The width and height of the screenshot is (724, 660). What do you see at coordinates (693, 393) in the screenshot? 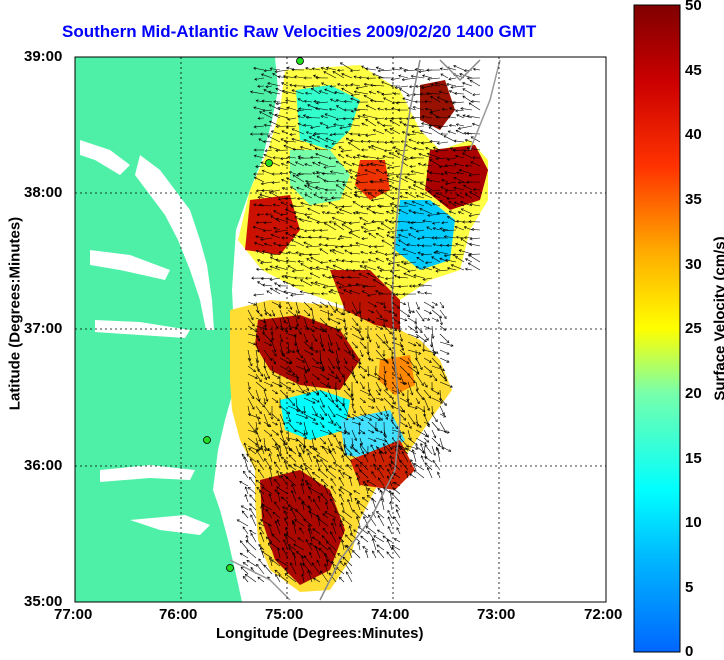
I see `colorbar-tick: 20` at bounding box center [693, 393].